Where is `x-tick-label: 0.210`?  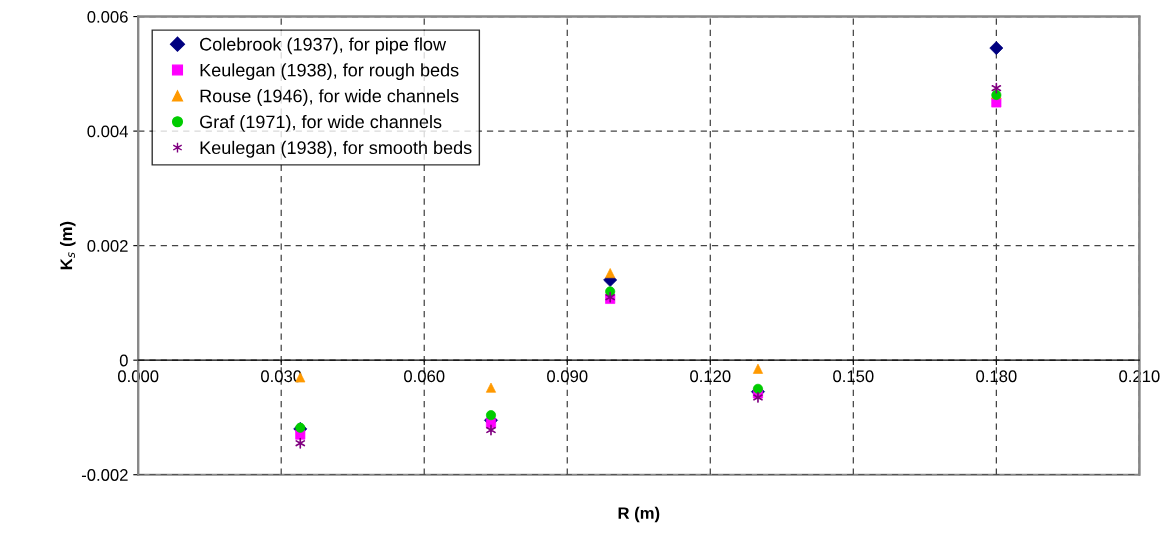
x-tick-label: 0.210 is located at coordinates (1139, 376).